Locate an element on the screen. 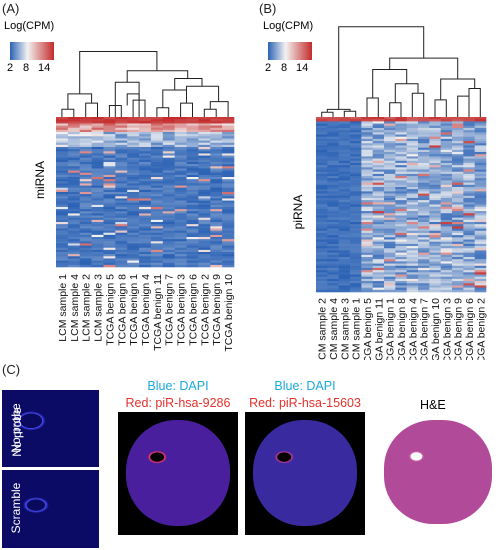 The image size is (500, 550). panel-c-row-label-svg: No probe Scramble is located at coordinates (16, 468).